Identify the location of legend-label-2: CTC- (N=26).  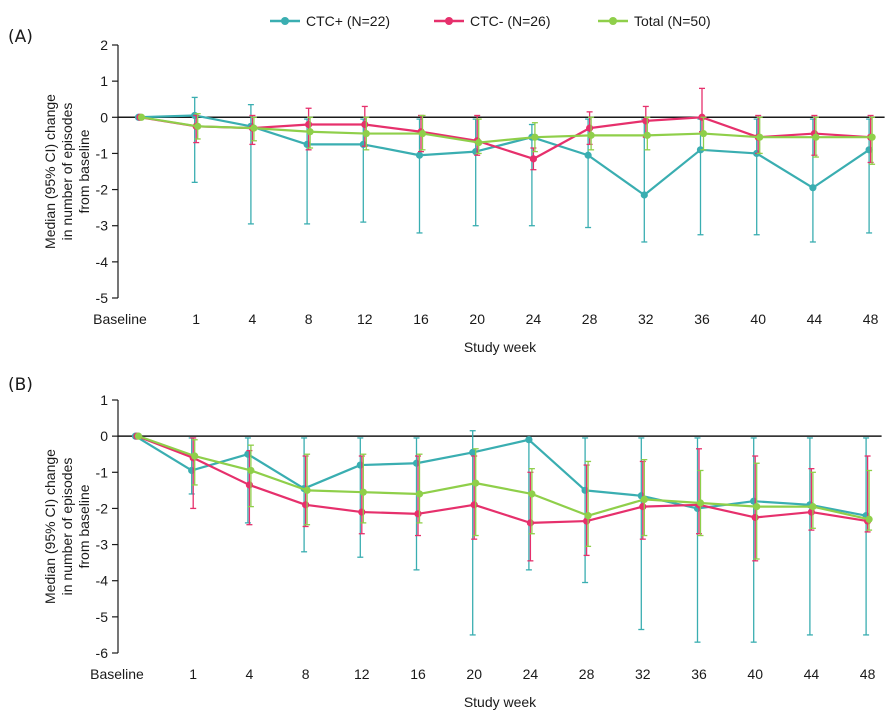
(510, 21).